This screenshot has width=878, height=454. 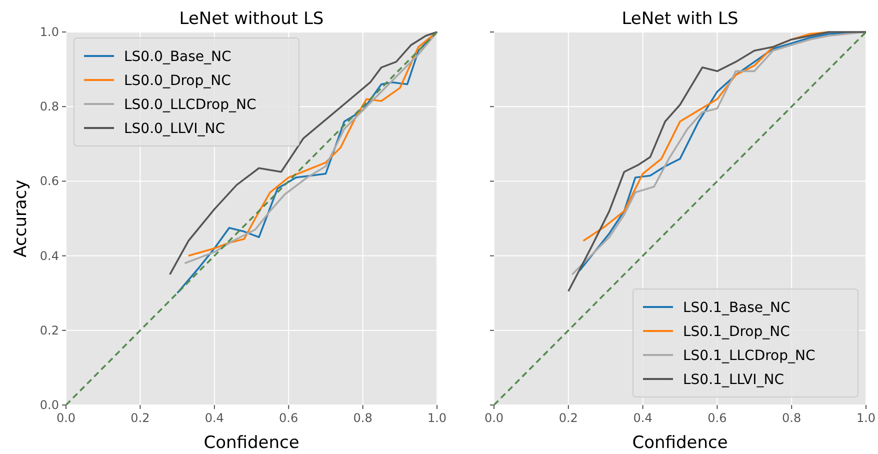 I want to click on legend-label: LS0.1_LLVI_NC, so click(x=733, y=380).